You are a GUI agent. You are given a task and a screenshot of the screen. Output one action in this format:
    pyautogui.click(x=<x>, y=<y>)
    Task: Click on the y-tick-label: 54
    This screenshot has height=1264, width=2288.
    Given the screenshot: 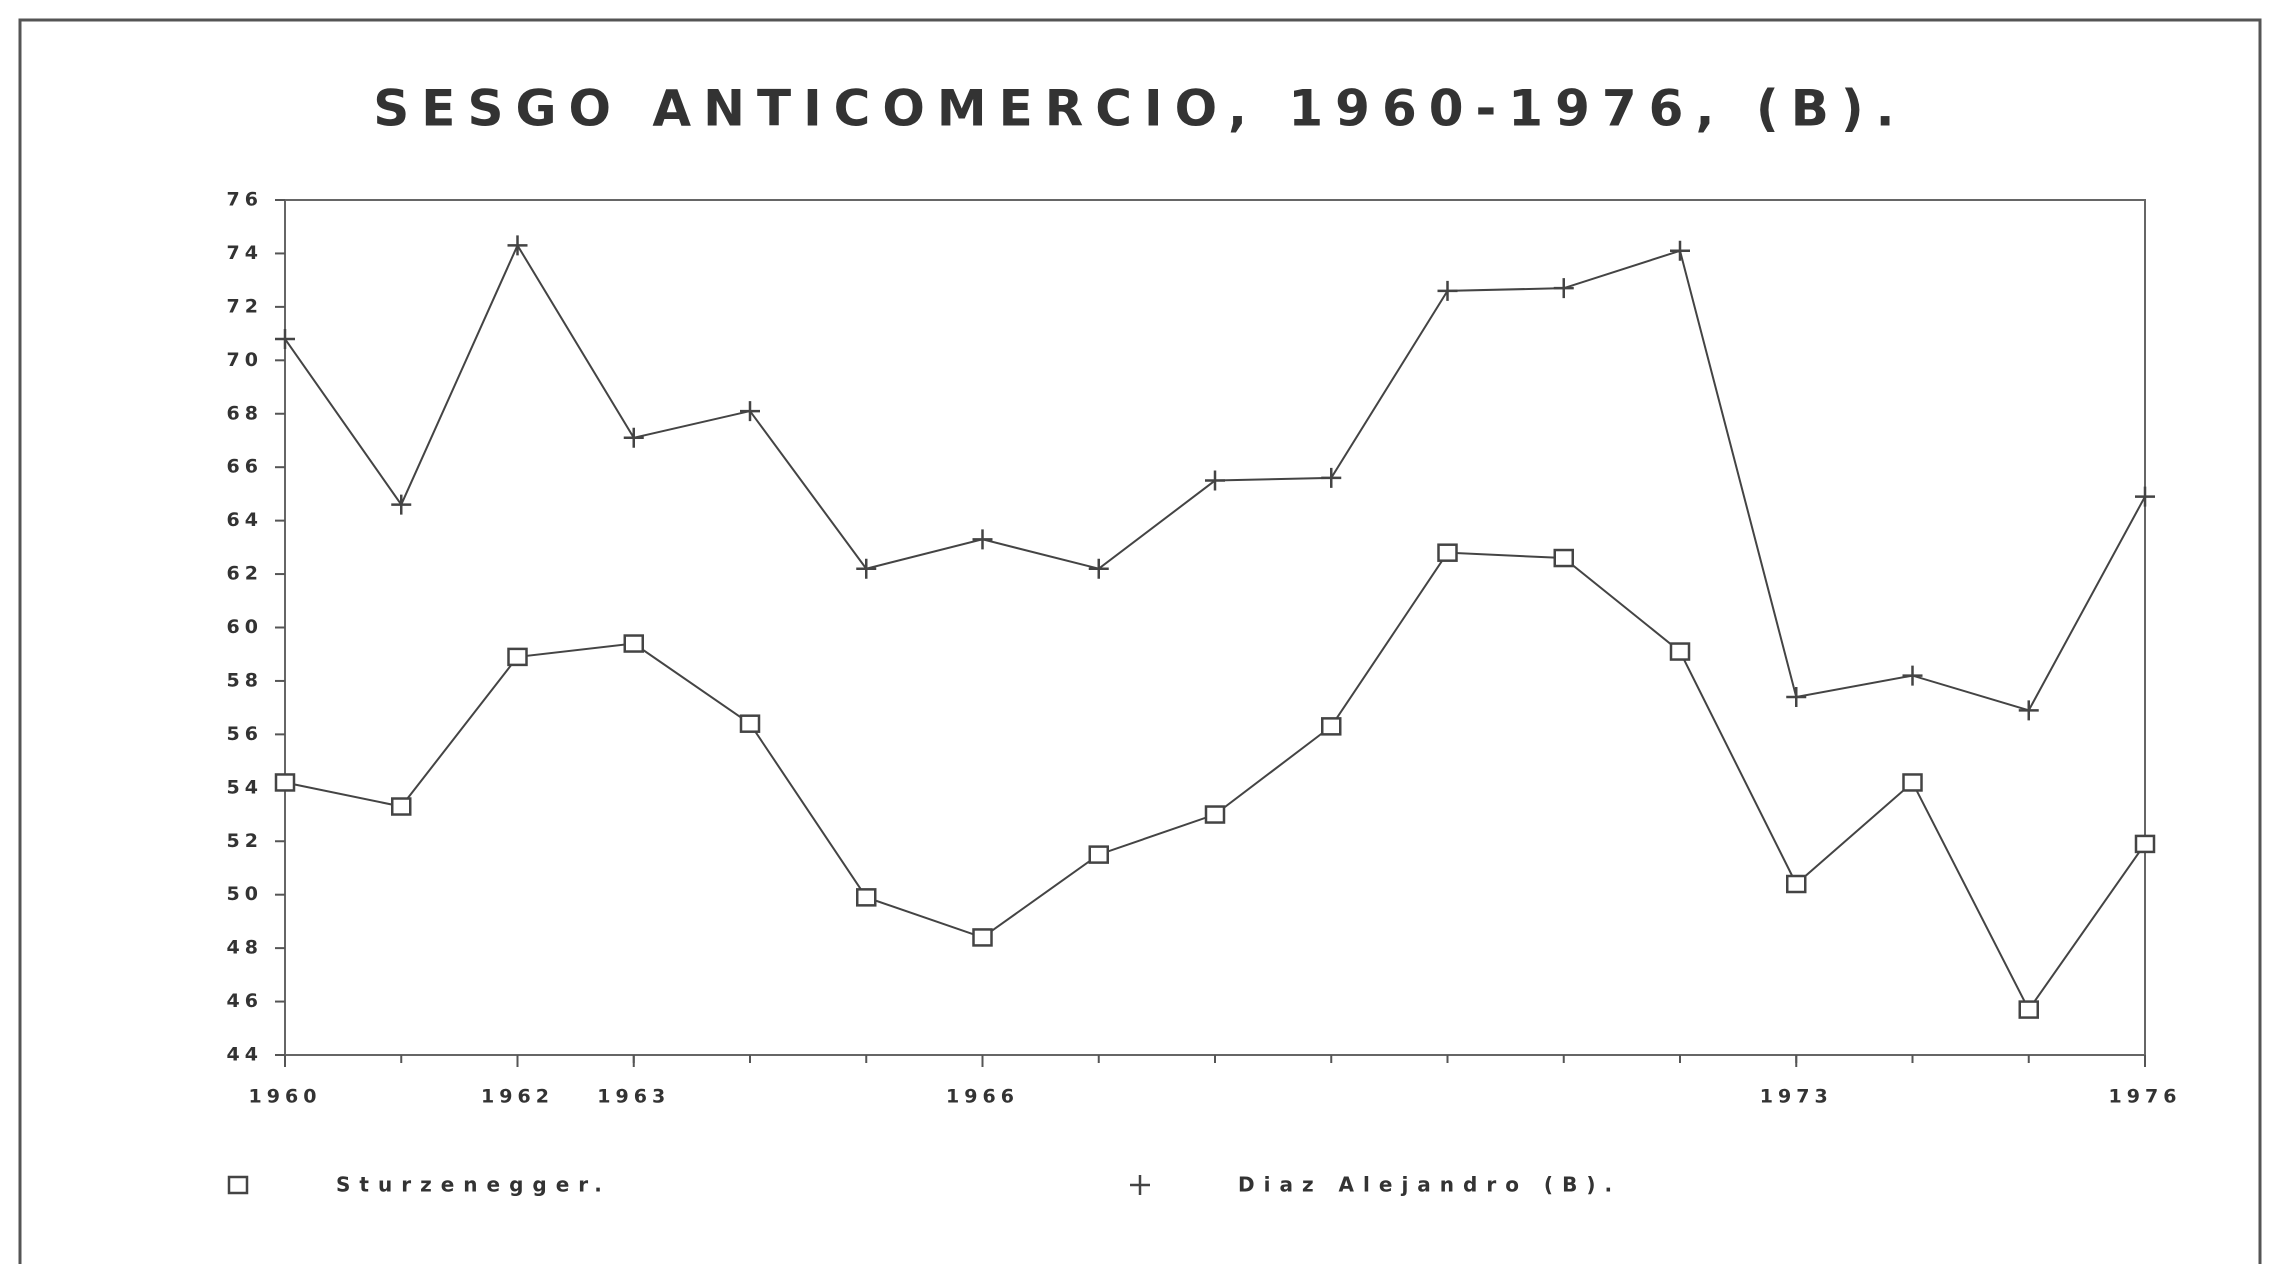 What is the action you would take?
    pyautogui.click(x=245, y=787)
    